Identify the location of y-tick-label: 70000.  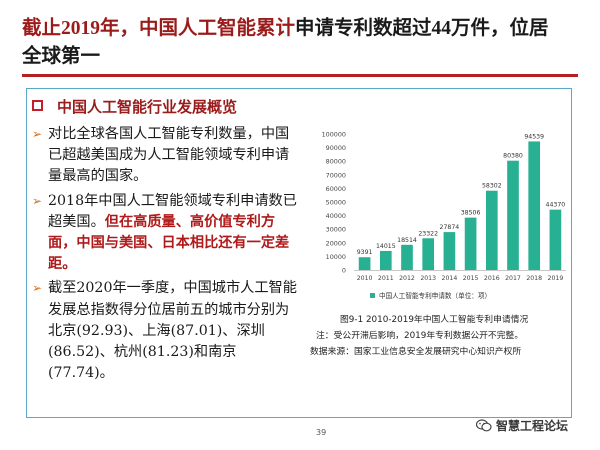
(336, 175).